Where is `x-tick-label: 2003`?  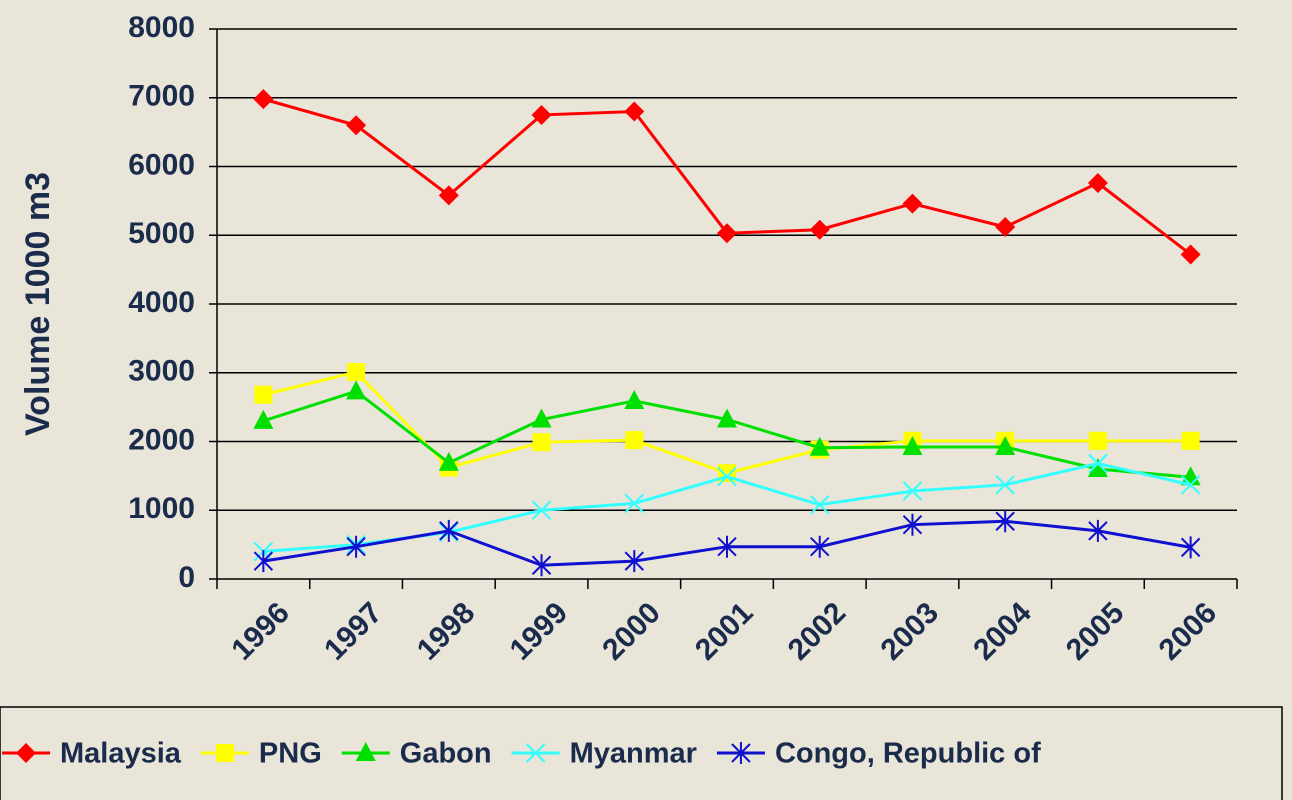 x-tick-label: 2003 is located at coordinates (909, 631).